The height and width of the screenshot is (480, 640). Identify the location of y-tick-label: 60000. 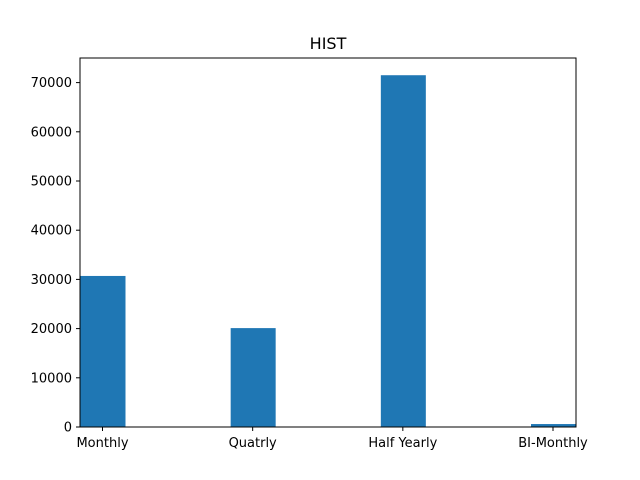
(51, 132).